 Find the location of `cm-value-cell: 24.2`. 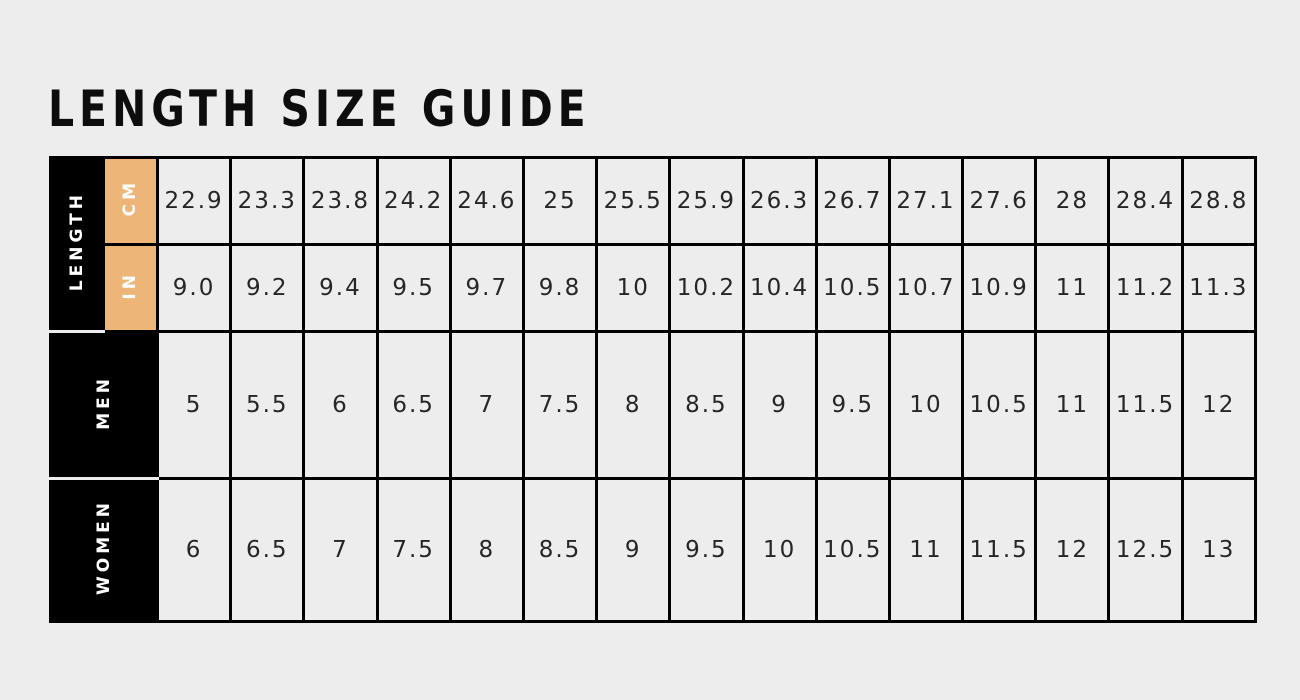

cm-value-cell: 24.2 is located at coordinates (413, 201).